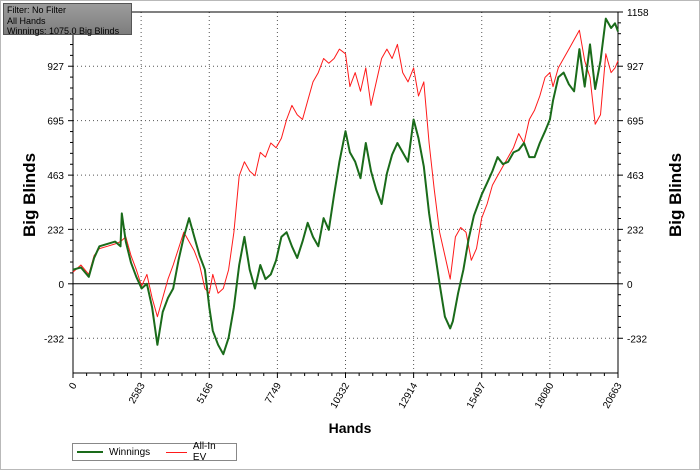  Describe the element at coordinates (130, 452) in the screenshot. I see `legend-label-winnings: Winnings` at that location.